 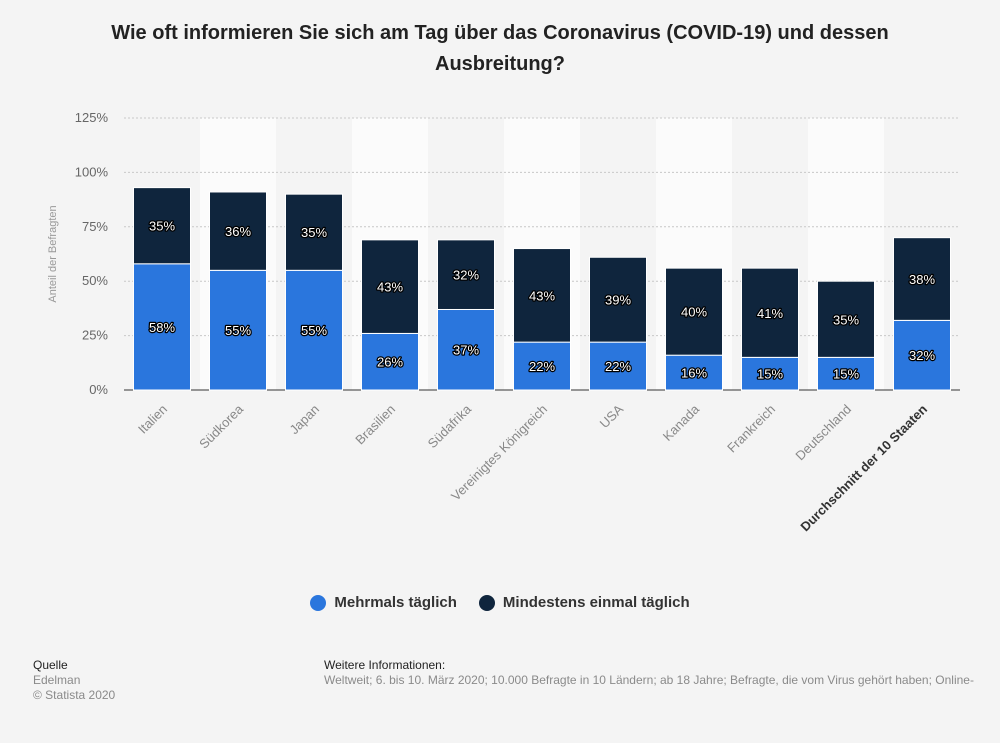 I want to click on x-tick-label: Deutschland, so click(x=823, y=433).